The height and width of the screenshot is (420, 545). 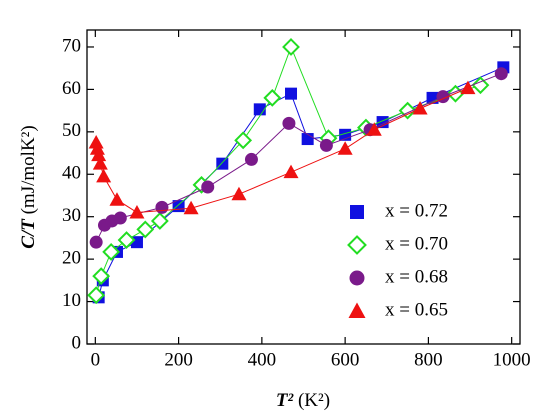 What do you see at coordinates (314, 400) in the screenshot?
I see `x-label-unit: (K²)` at bounding box center [314, 400].